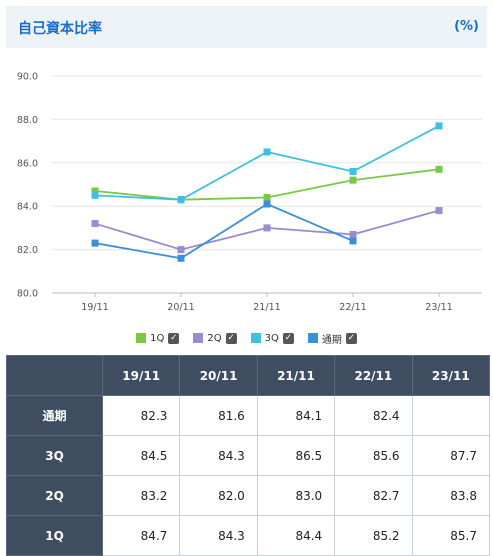  Describe the element at coordinates (312, 338) in the screenshot. I see `legend-swatch-full-year` at that location.